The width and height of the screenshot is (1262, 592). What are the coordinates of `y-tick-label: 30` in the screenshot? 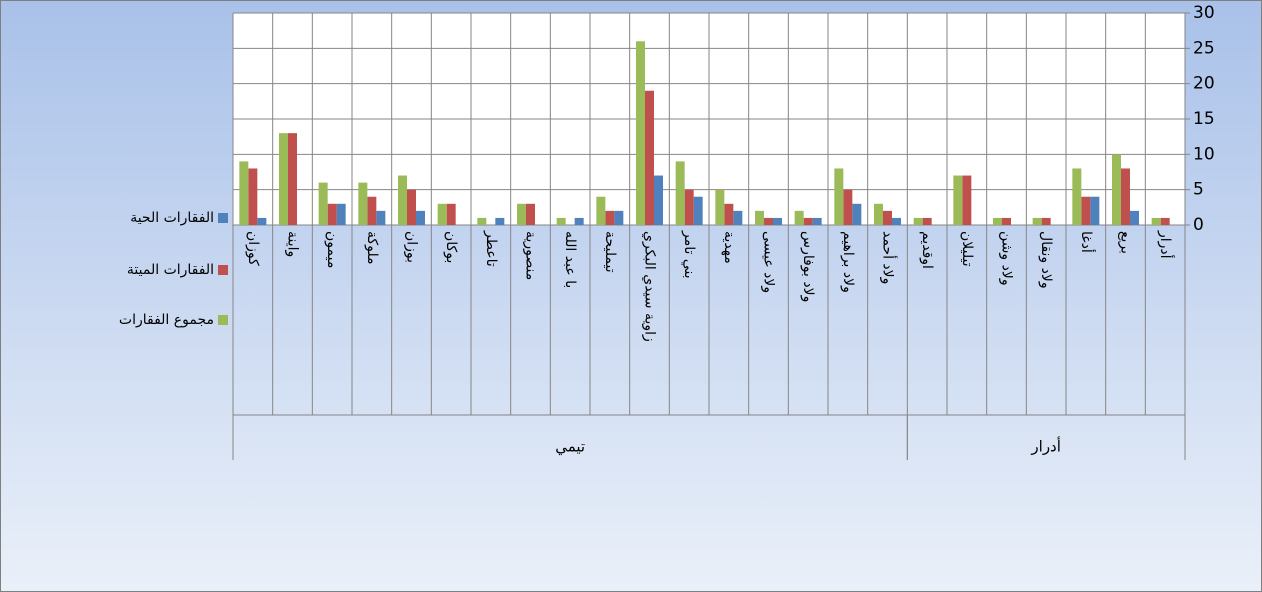 It's located at (1204, 13).